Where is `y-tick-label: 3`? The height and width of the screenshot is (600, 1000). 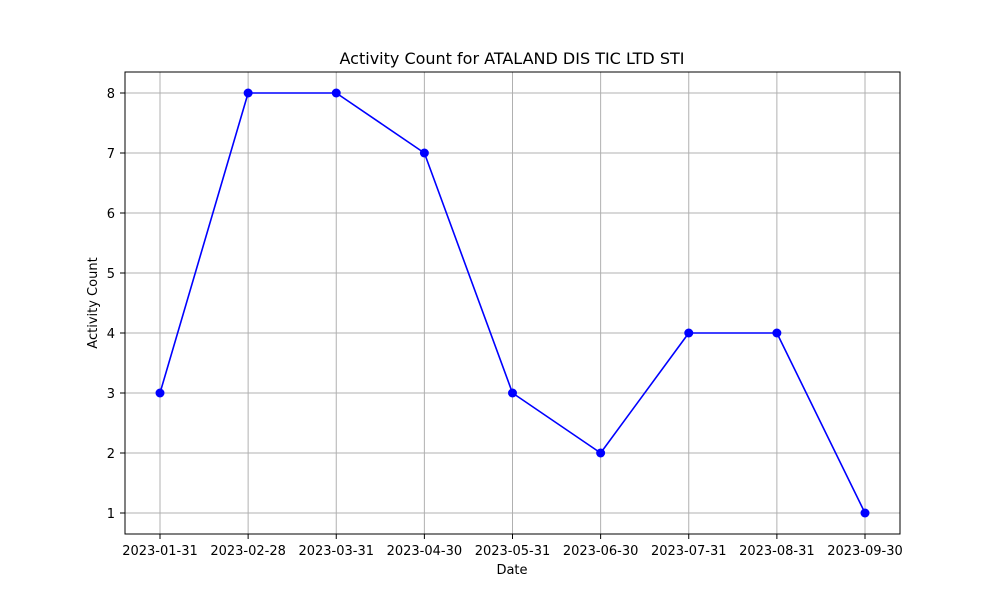 y-tick-label: 3 is located at coordinates (111, 394).